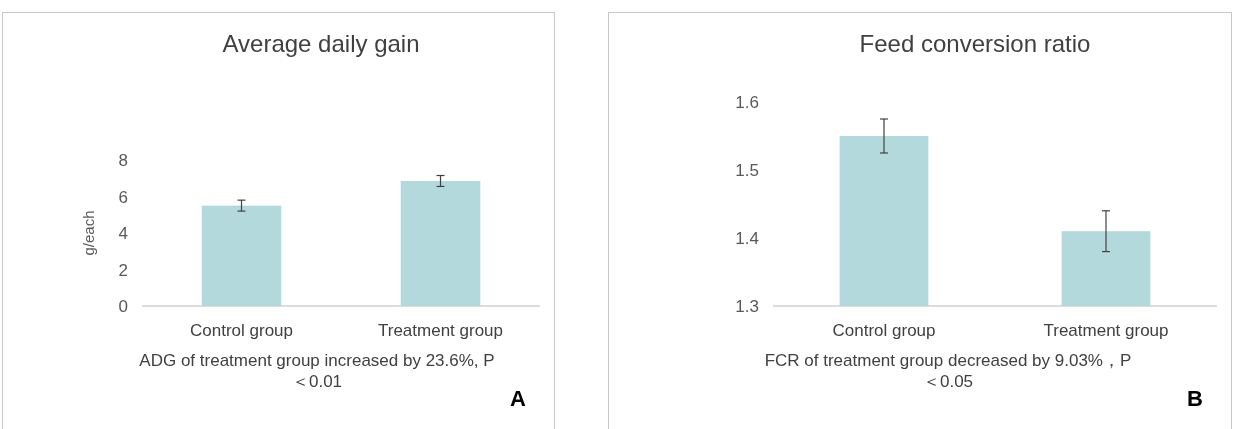 Image resolution: width=1240 pixels, height=429 pixels. What do you see at coordinates (321, 43) in the screenshot?
I see `chart-title: Average daily gain` at bounding box center [321, 43].